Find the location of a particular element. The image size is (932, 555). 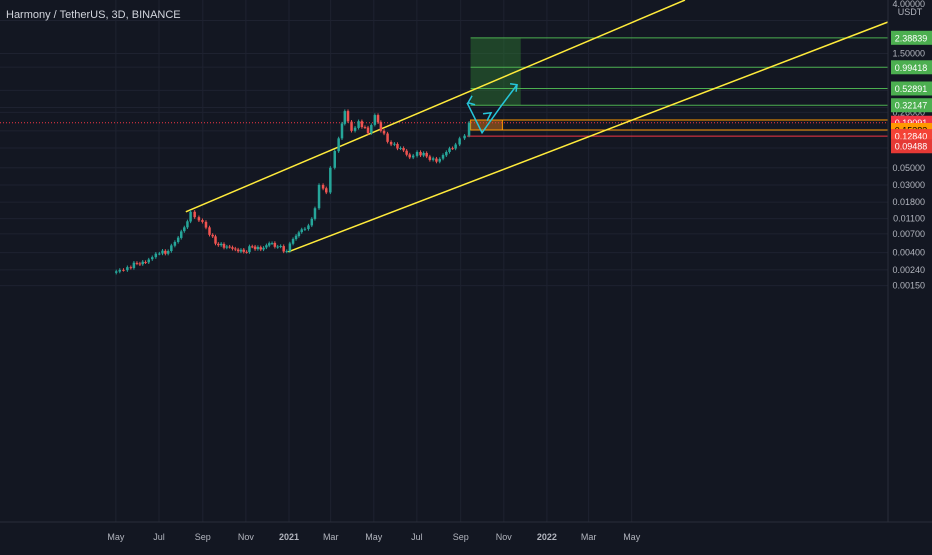

x-tick-label: Sep is located at coordinates (203, 537).